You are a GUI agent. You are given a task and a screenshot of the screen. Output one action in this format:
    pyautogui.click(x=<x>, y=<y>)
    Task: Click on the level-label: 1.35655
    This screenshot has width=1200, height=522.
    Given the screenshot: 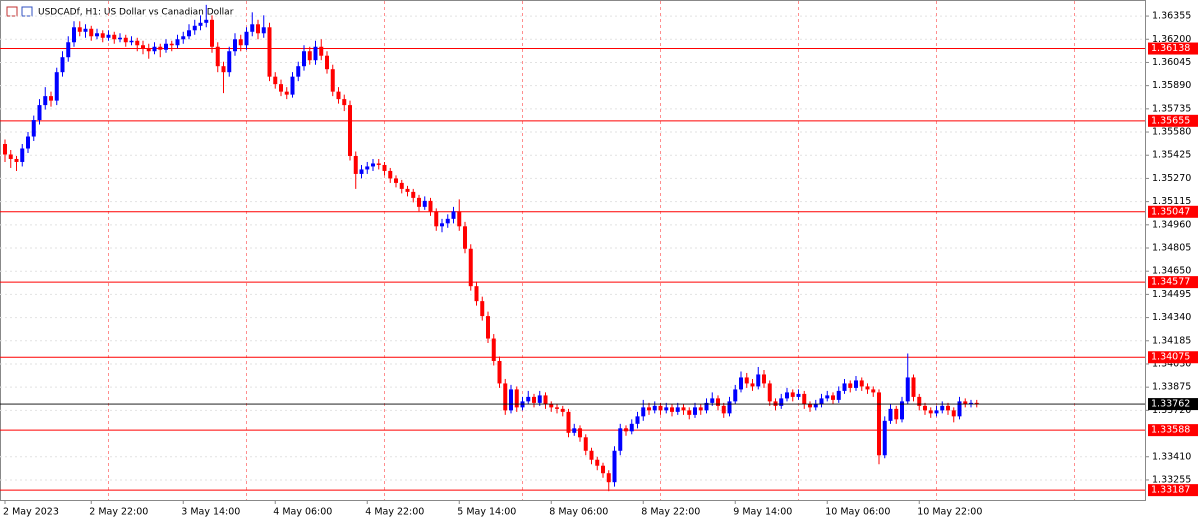 What is the action you would take?
    pyautogui.click(x=1170, y=120)
    